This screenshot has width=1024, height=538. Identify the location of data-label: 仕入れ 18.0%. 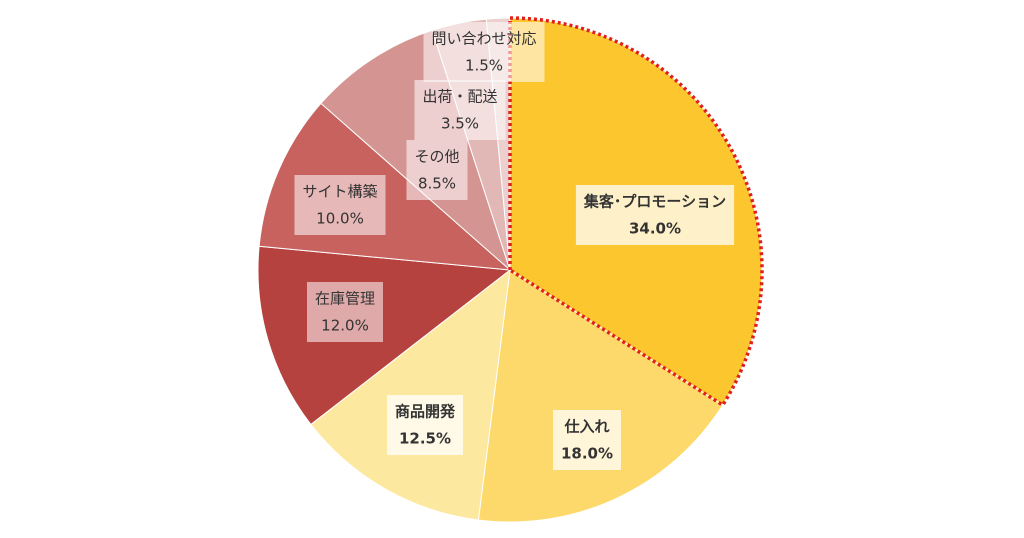
(587, 440).